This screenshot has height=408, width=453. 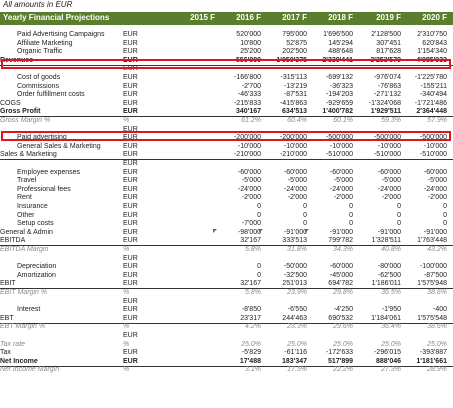 I want to click on value-cell: 10'800, so click(x=250, y=43).